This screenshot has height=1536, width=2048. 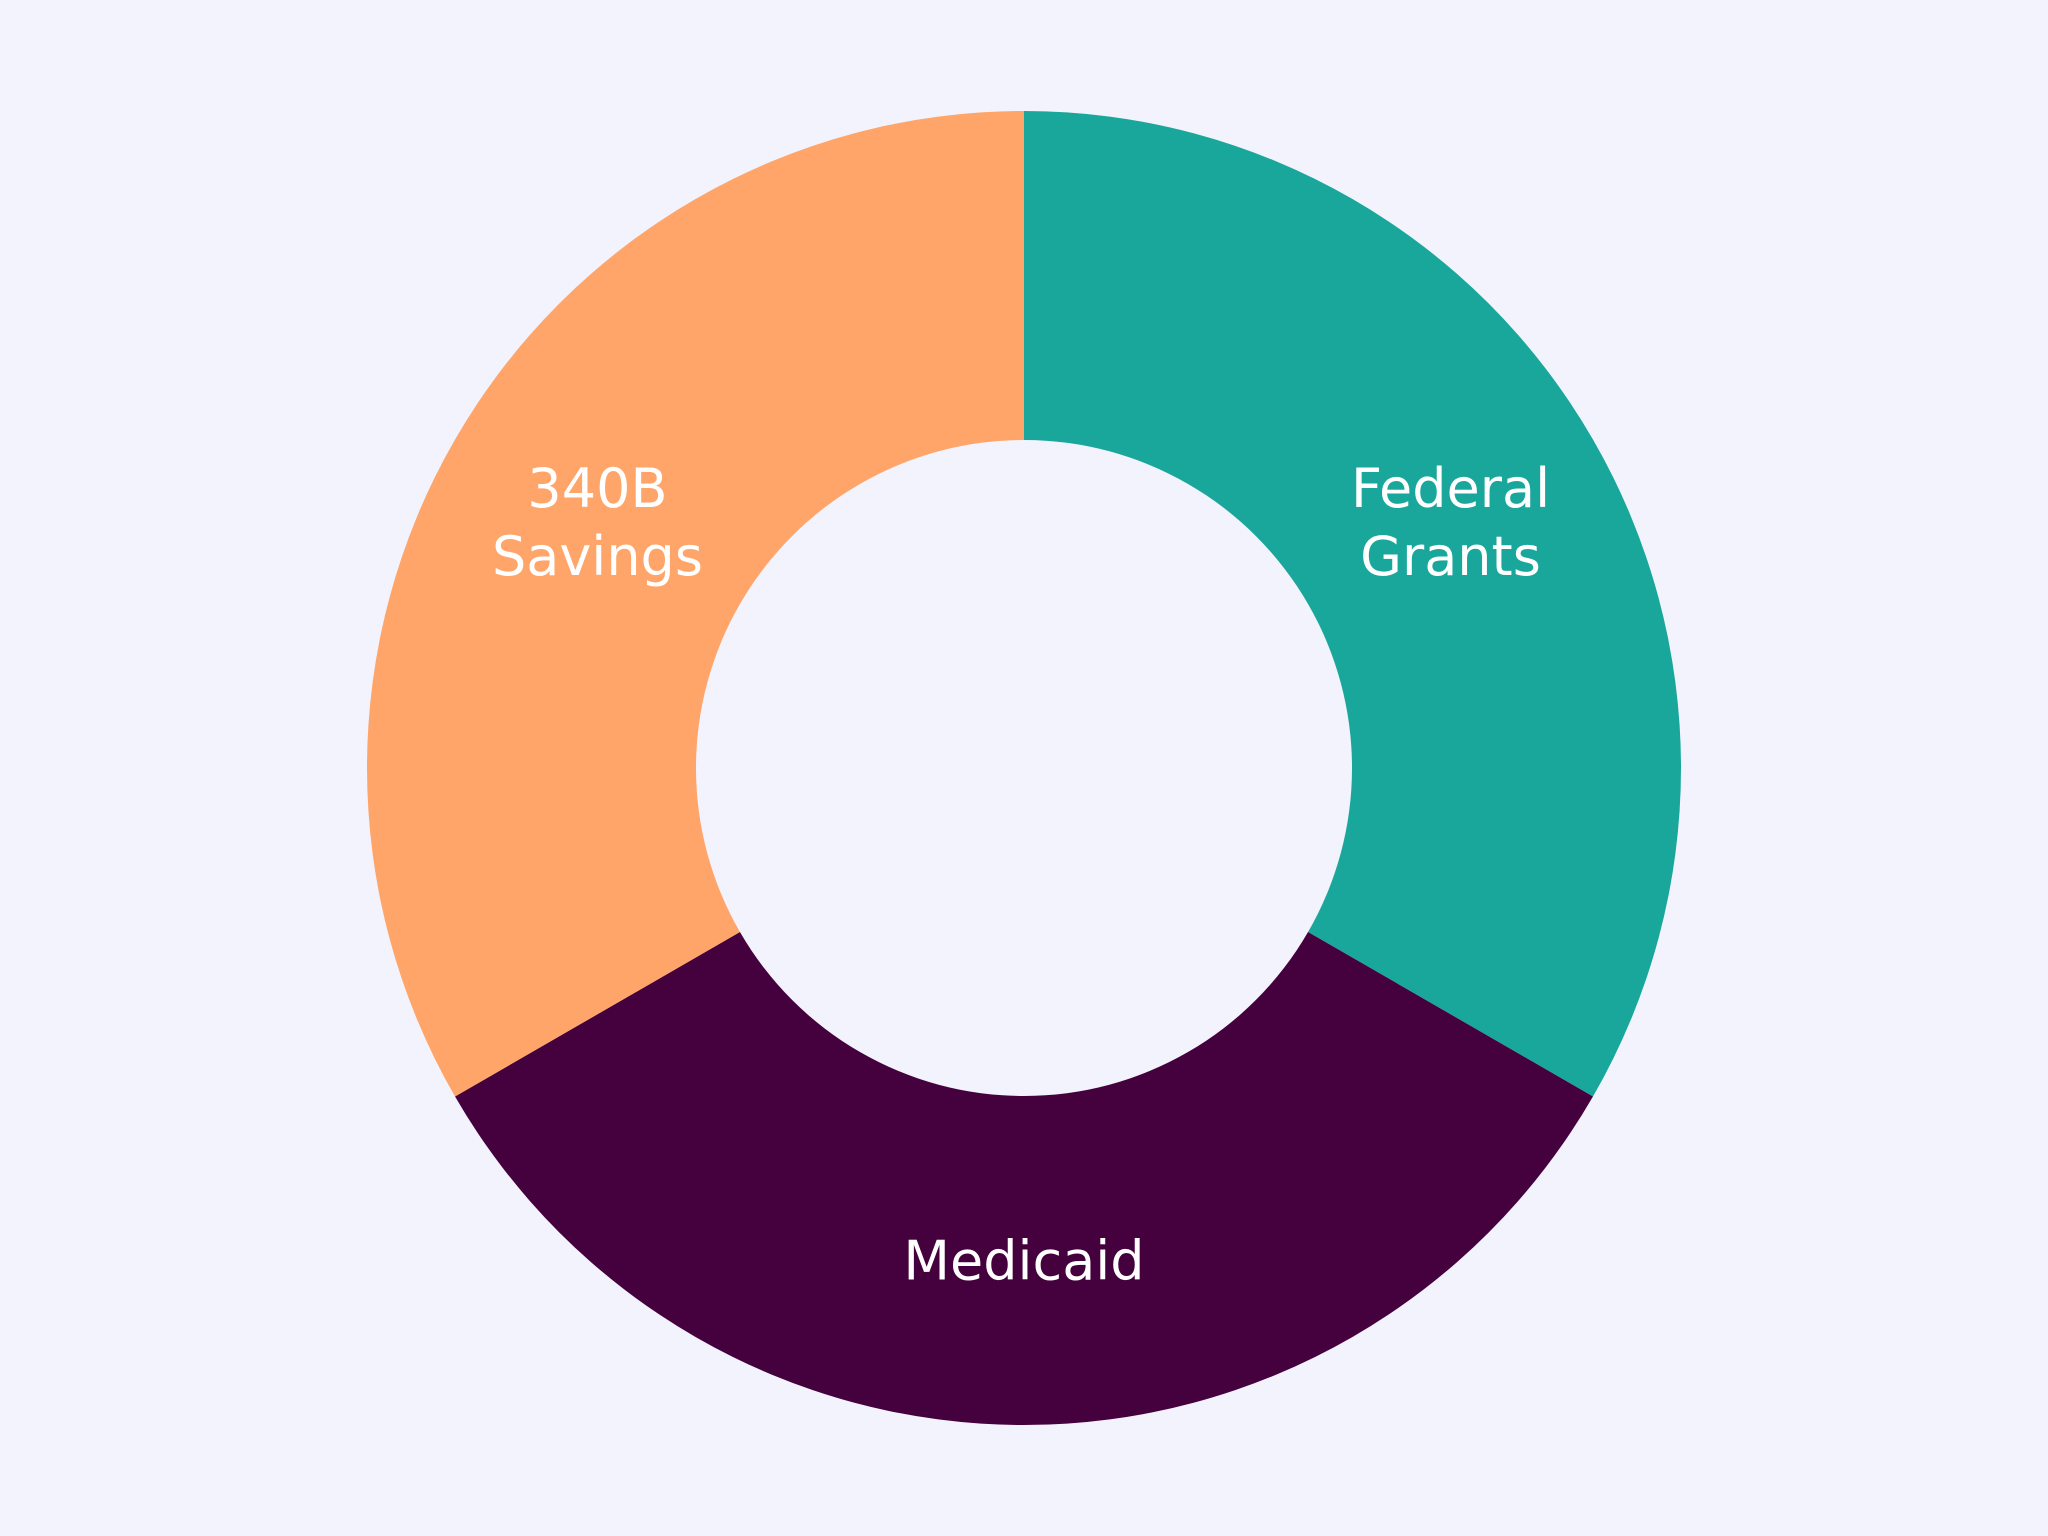 I want to click on slice-label-federal-grants: Federal Grants, so click(x=1450, y=521).